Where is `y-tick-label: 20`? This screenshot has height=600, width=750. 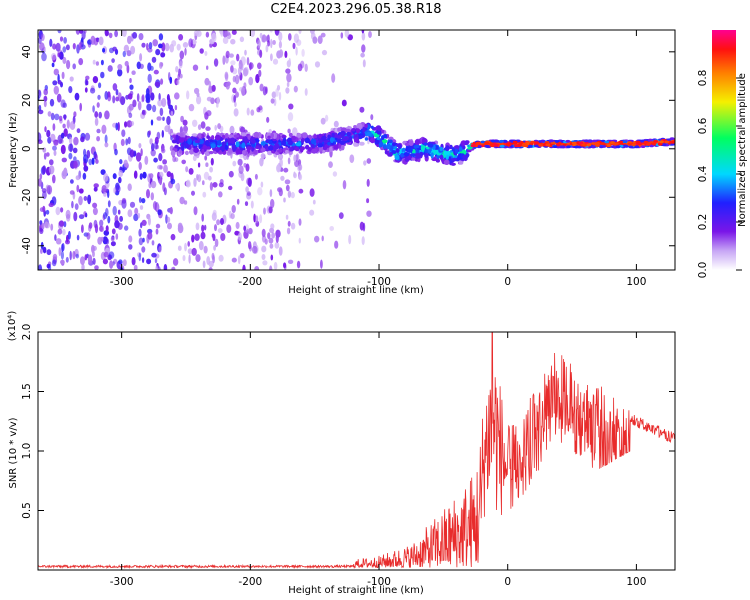 y-tick-label: 20 is located at coordinates (27, 100).